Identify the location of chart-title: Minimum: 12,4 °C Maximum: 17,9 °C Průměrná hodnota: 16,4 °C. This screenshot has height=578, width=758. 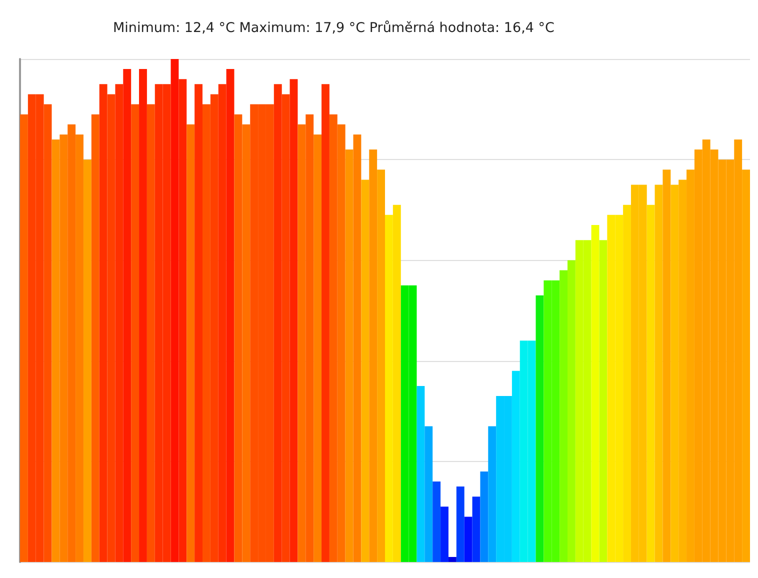
(333, 28).